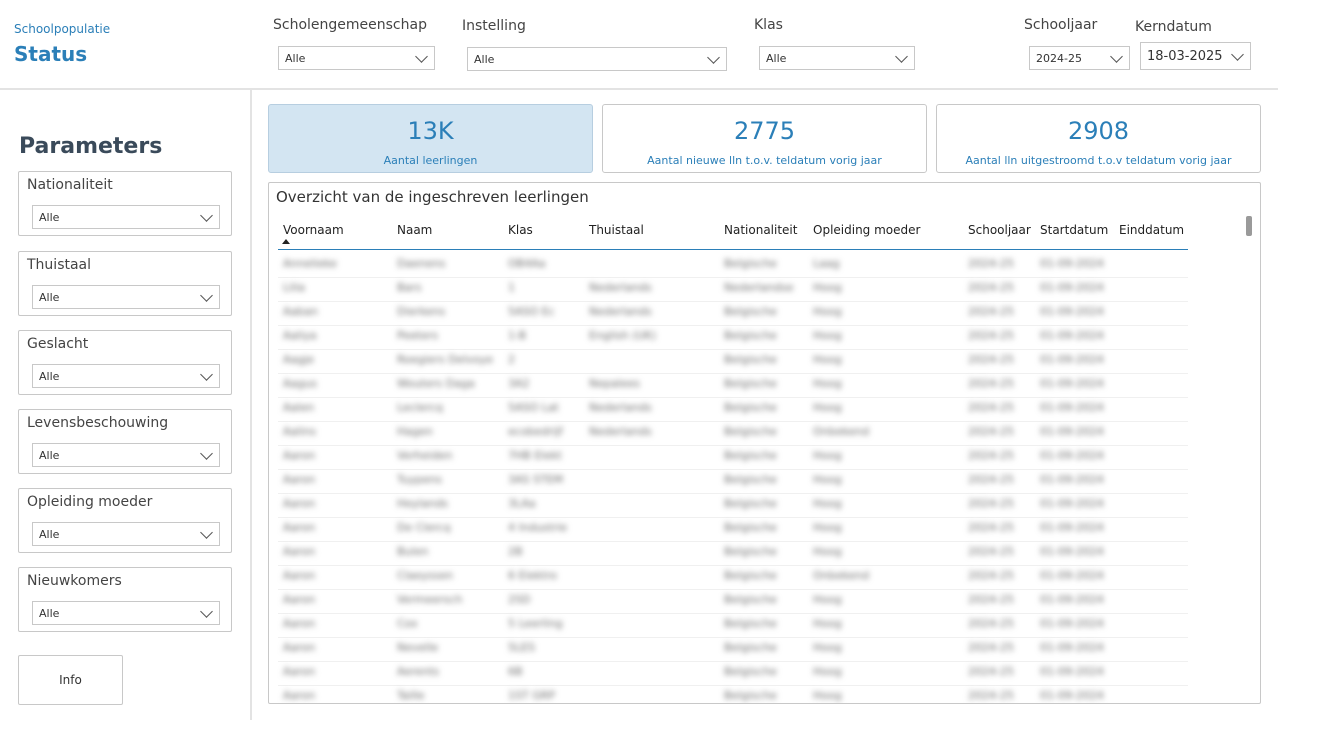 The width and height of the screenshot is (1322, 737). I want to click on table-cell: 2B, so click(515, 551).